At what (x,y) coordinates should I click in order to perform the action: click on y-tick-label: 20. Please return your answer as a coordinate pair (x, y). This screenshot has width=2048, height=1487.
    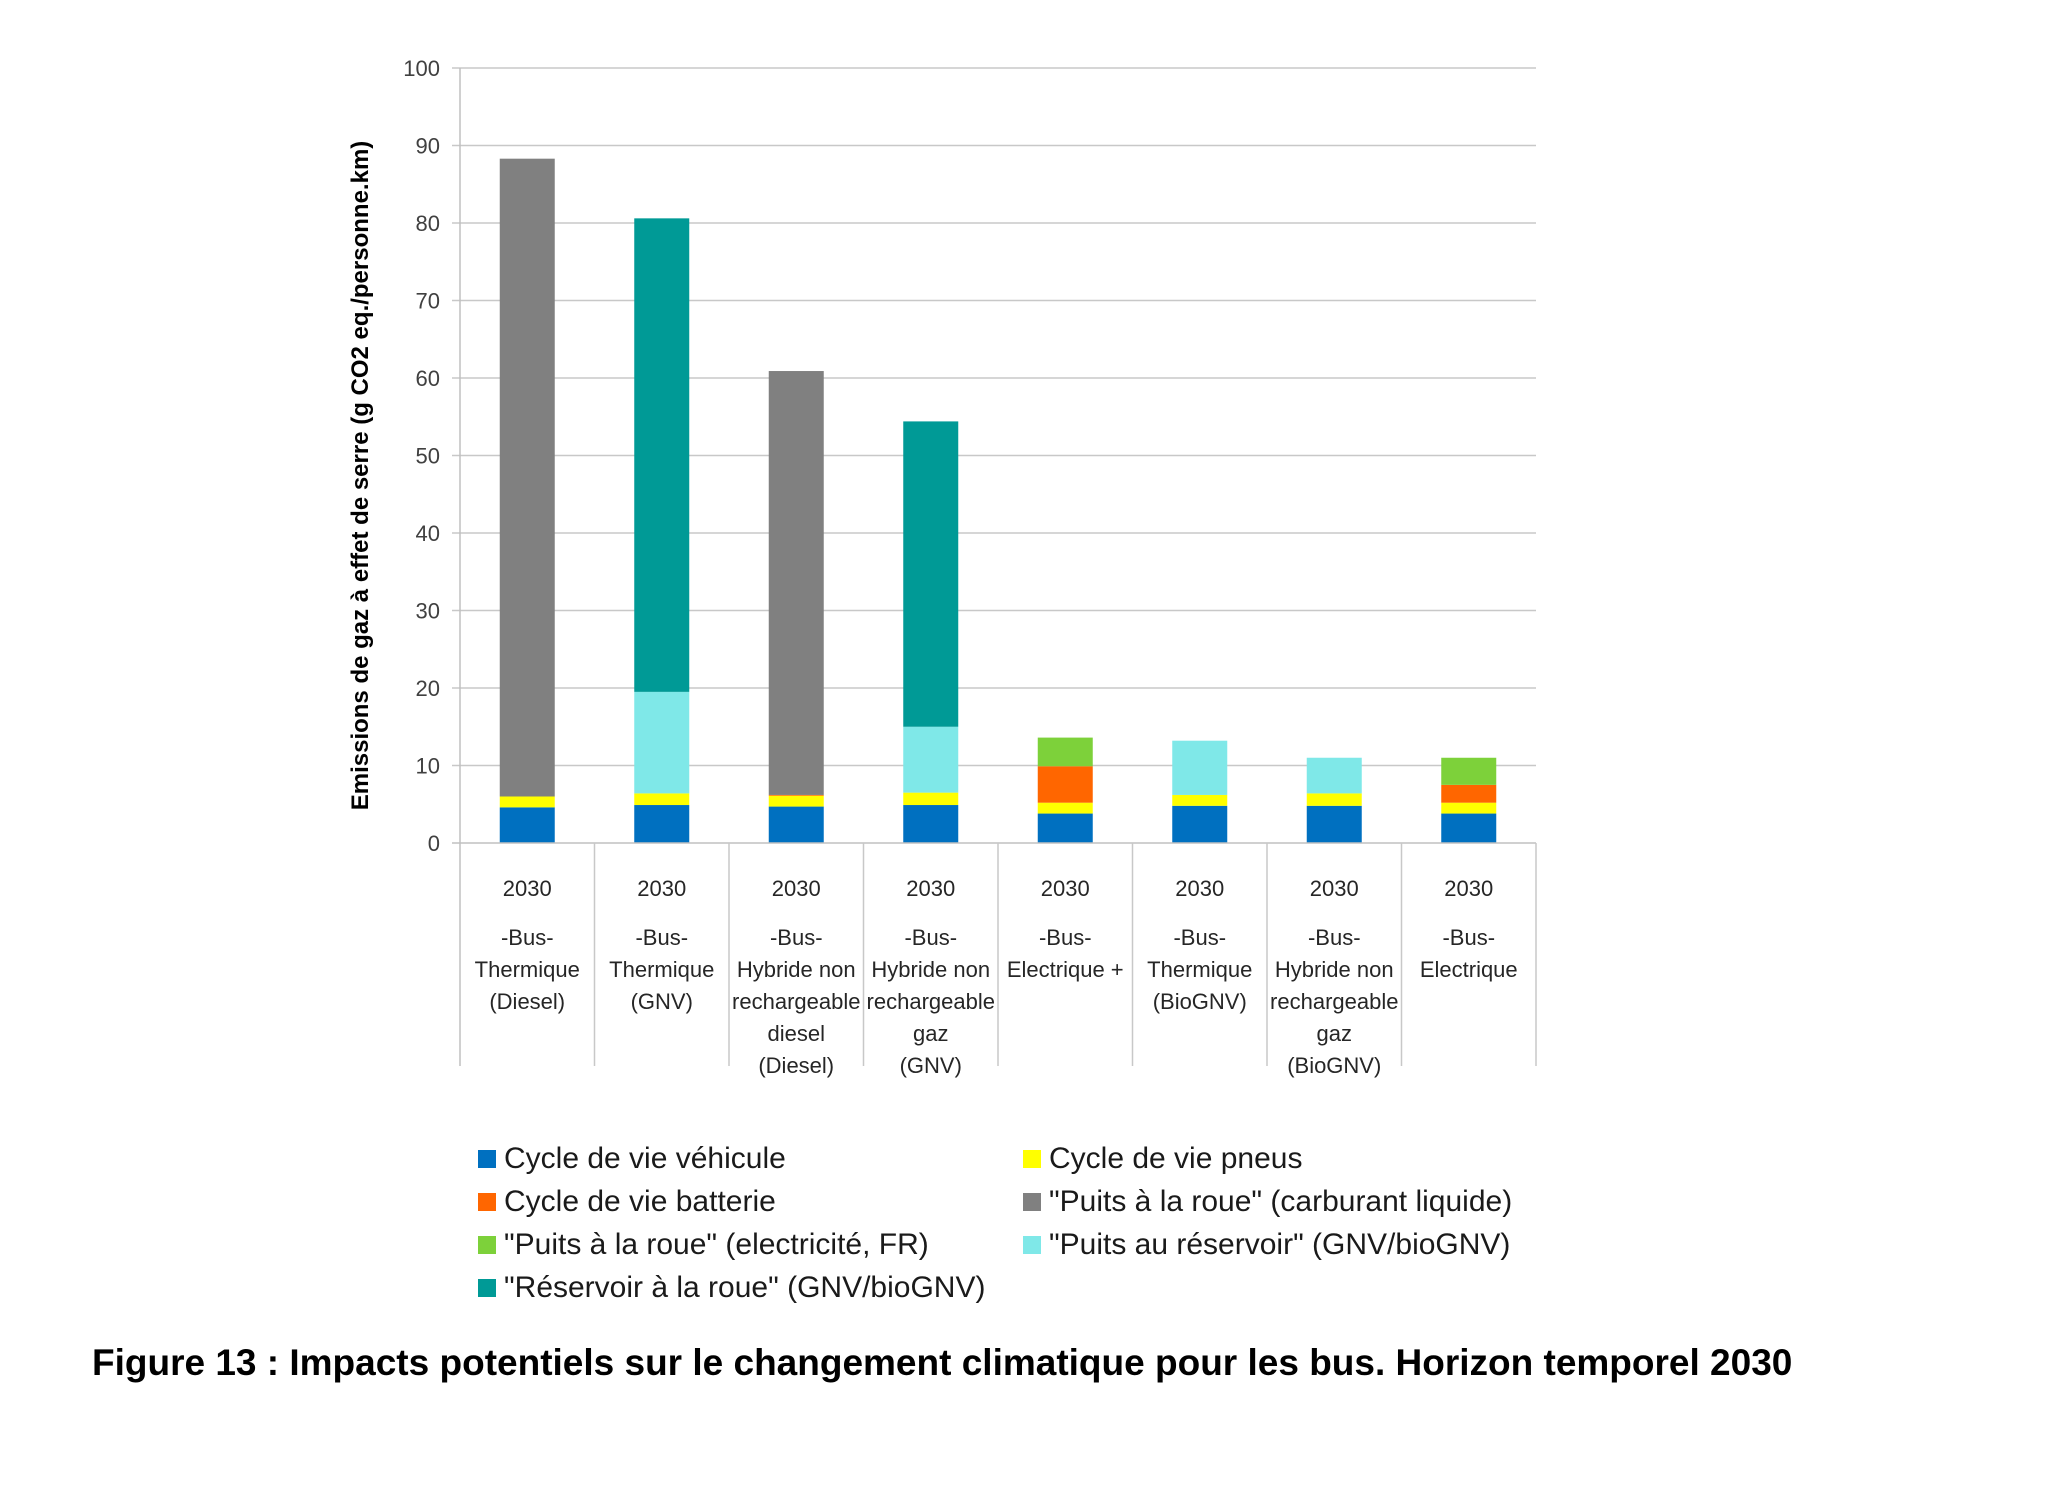
    Looking at the image, I should click on (428, 688).